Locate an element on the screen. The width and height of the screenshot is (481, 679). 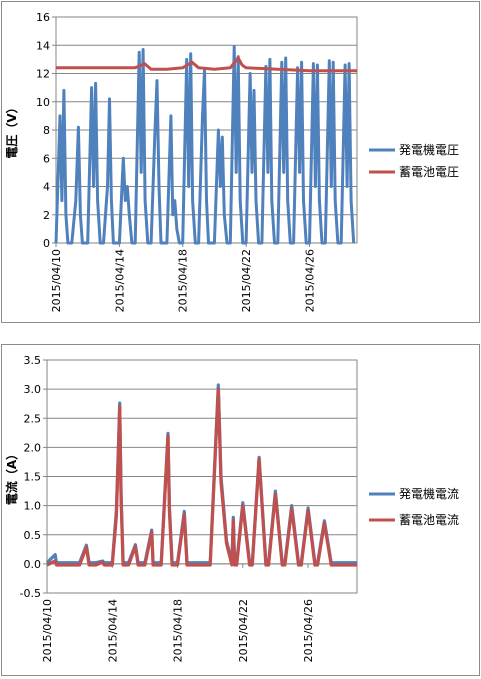
y-tick-label: 2.5 is located at coordinates (33, 418).